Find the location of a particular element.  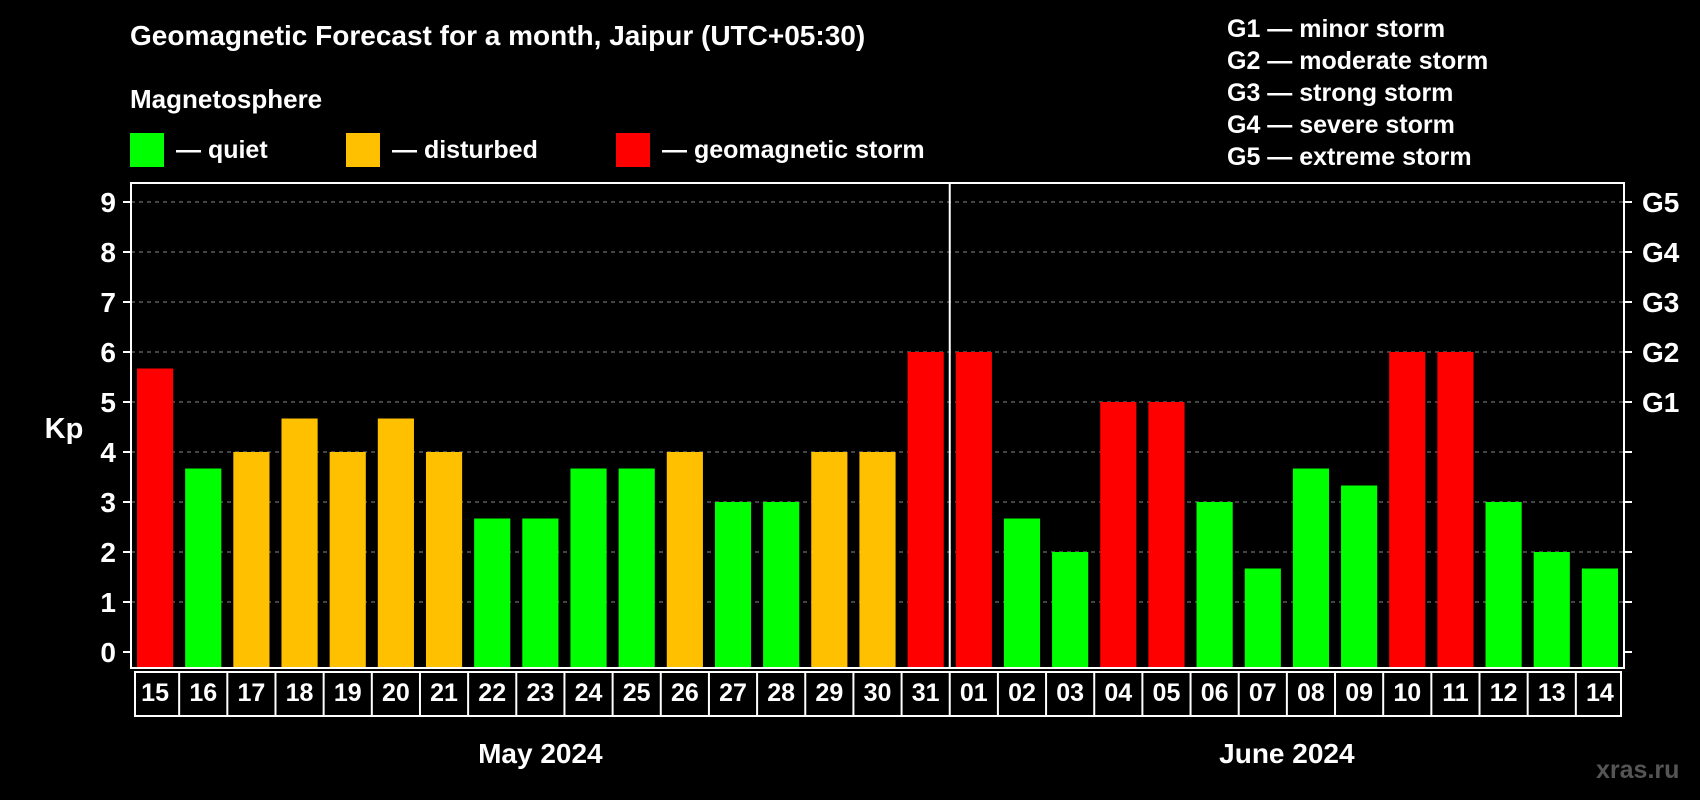

x-tick-label: 17 is located at coordinates (251, 693).